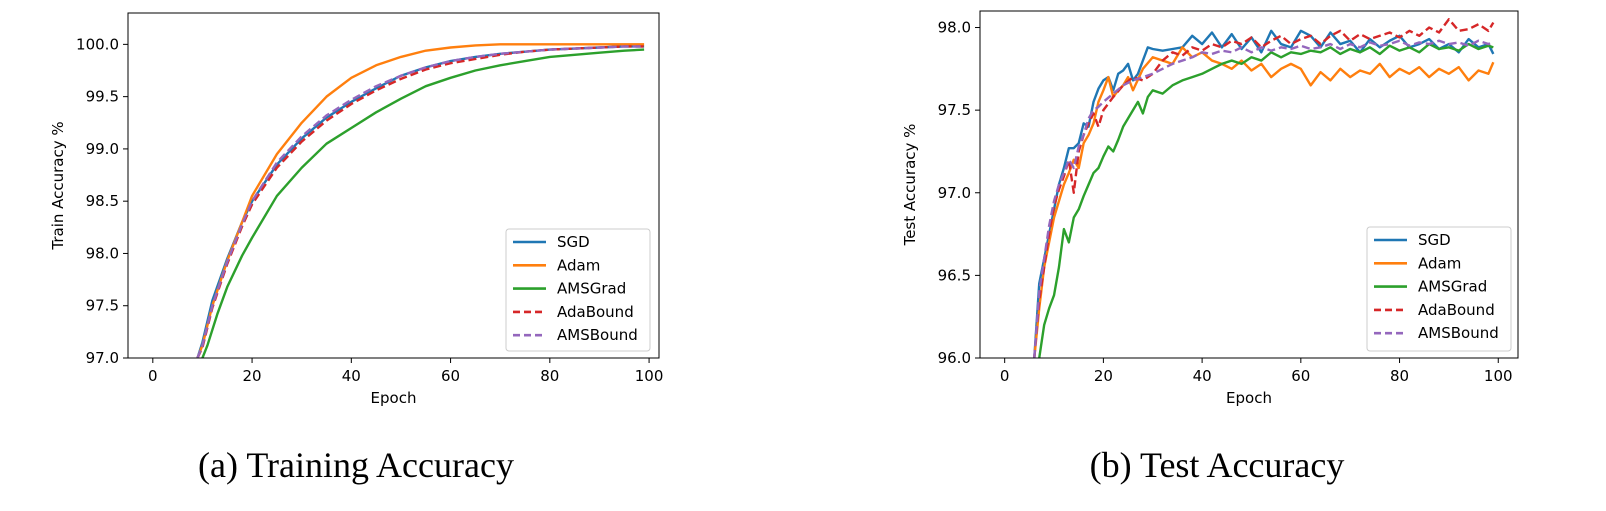  What do you see at coordinates (954, 358) in the screenshot?
I see `y-tick-label: 96.0` at bounding box center [954, 358].